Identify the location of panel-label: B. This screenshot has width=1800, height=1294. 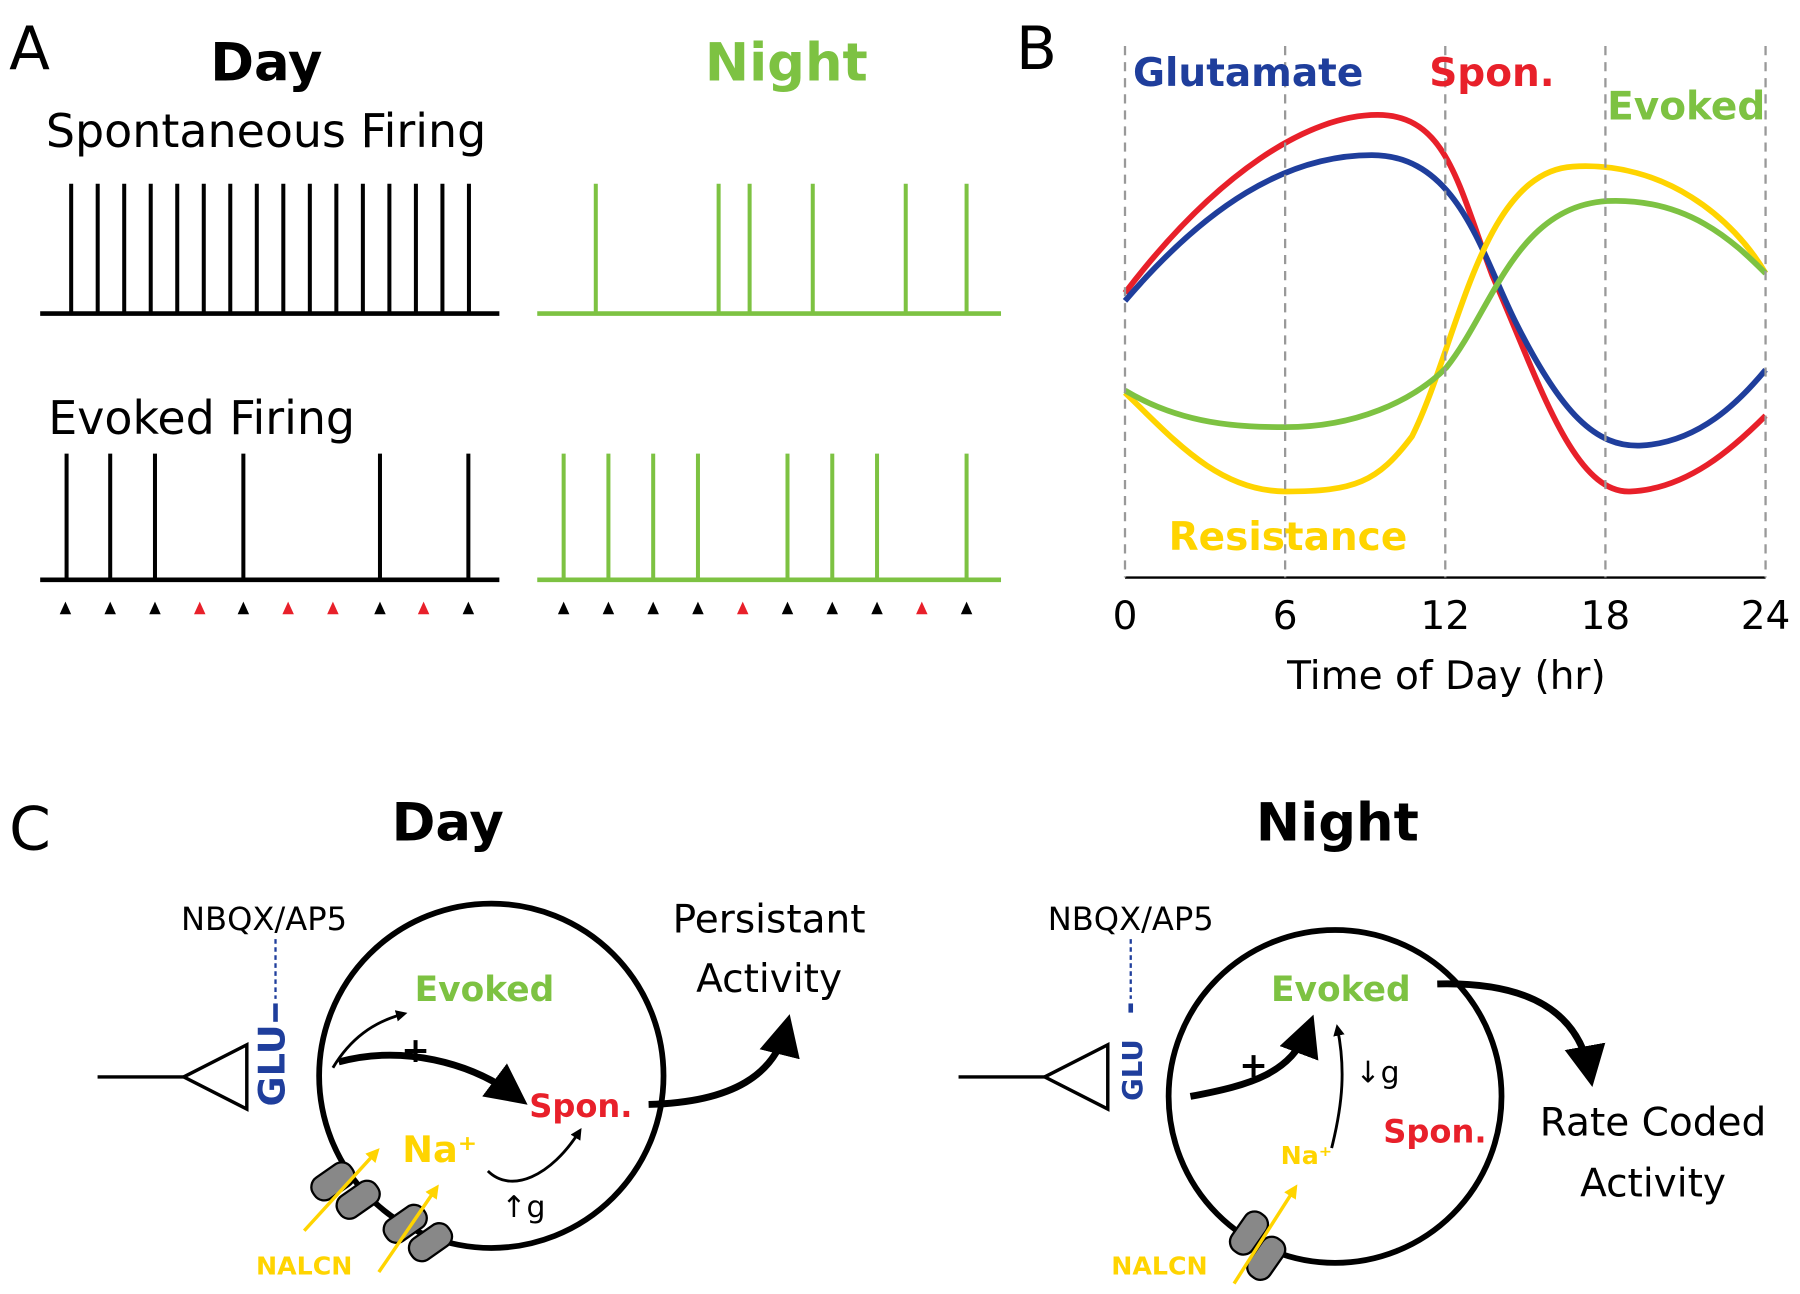
(1036, 49).